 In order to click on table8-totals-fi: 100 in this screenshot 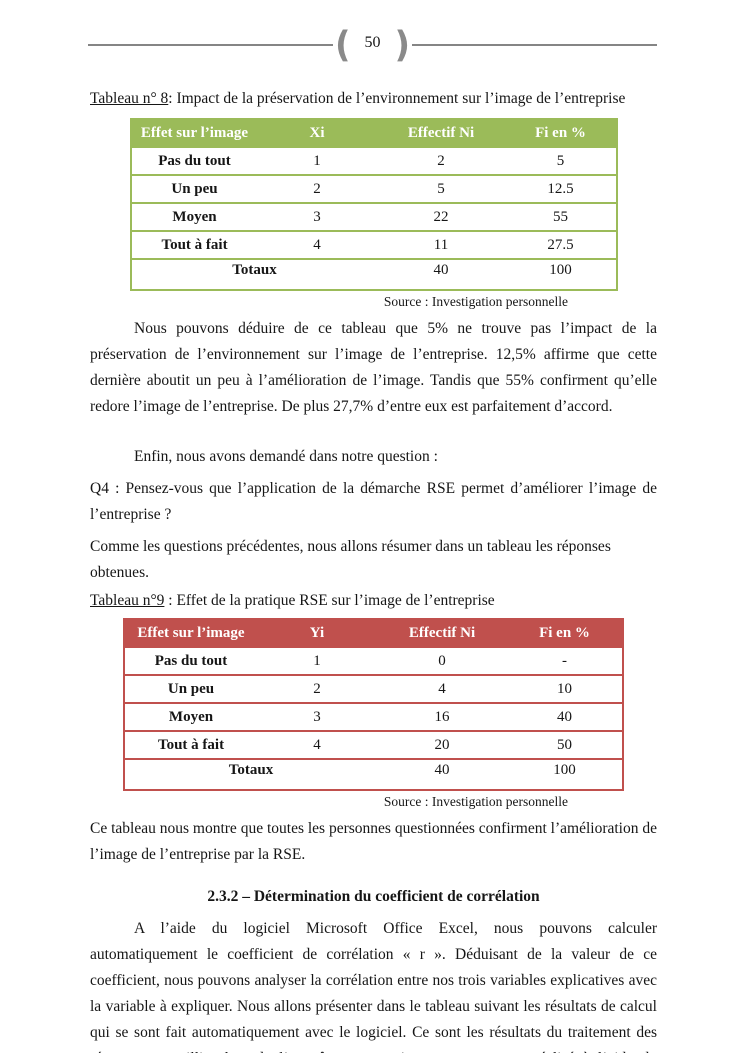, I will do `click(560, 270)`.